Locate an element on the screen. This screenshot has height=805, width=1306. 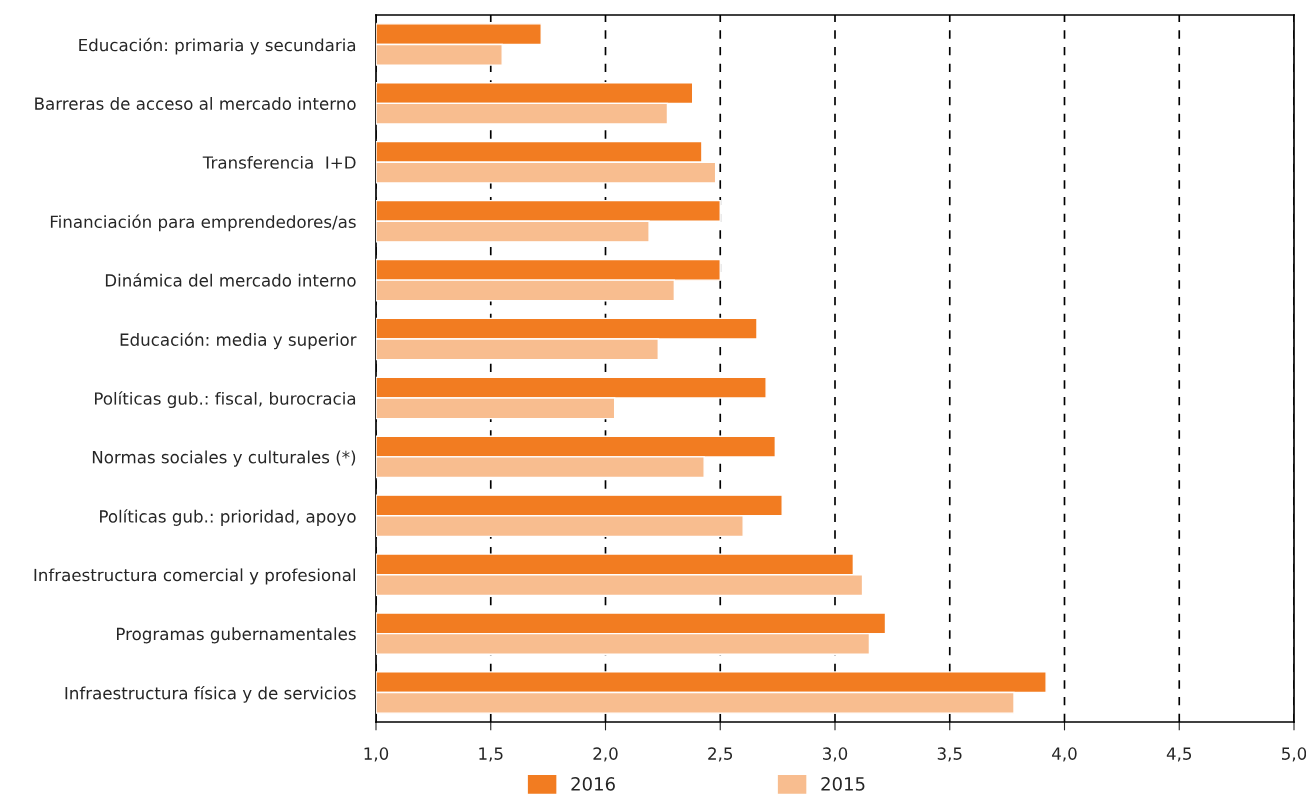
y-tick-label: Políticas gub.: fiscal, burocracia is located at coordinates (225, 400).